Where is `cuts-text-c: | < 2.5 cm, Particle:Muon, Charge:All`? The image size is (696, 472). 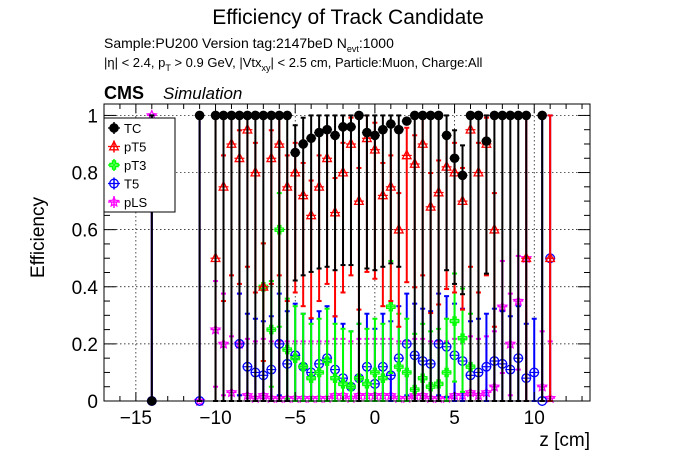 cuts-text-c: | < 2.5 cm, Particle:Muon, Charge:All is located at coordinates (377, 62).